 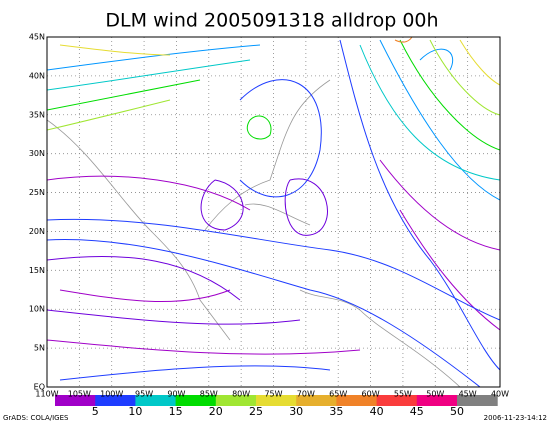 What do you see at coordinates (338, 394) in the screenshot?
I see `lon-label: 65W` at bounding box center [338, 394].